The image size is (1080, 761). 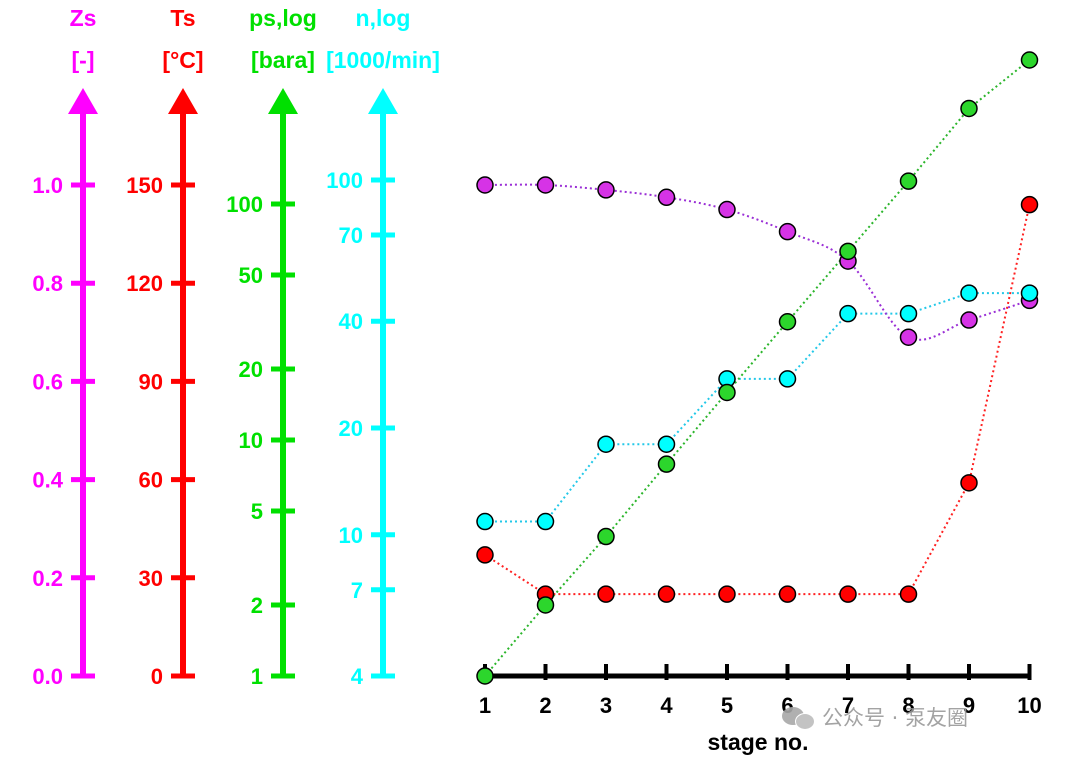 What do you see at coordinates (383, 60) in the screenshot?
I see `axis-unit-n: [1000/min]` at bounding box center [383, 60].